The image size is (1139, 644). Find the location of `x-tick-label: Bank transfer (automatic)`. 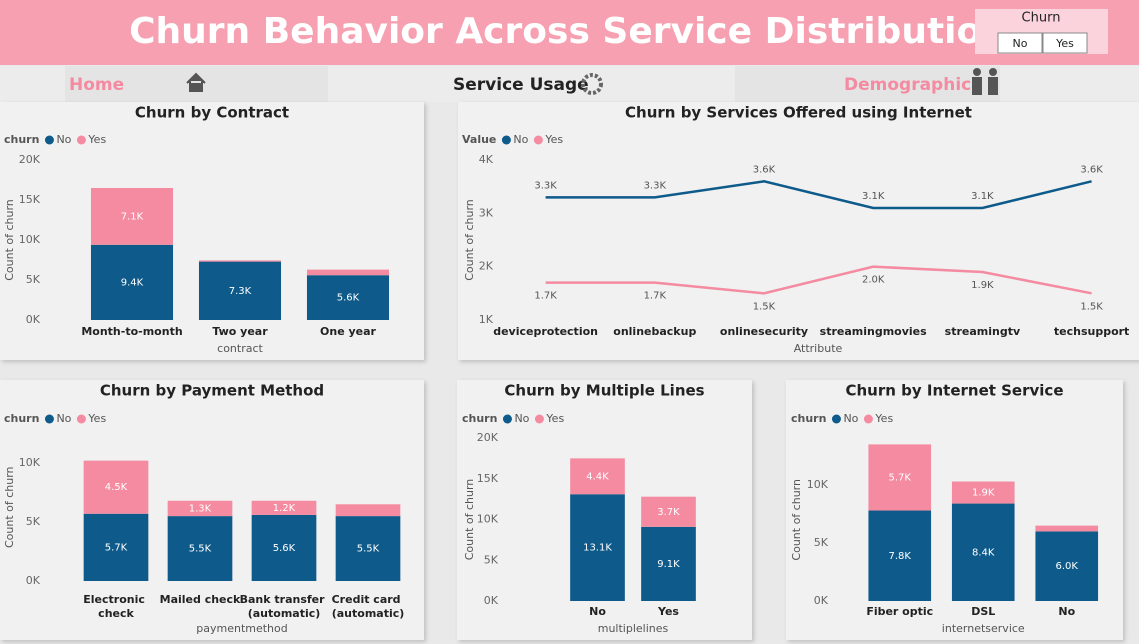

x-tick-label: Bank transfer (automatic) is located at coordinates (284, 606).